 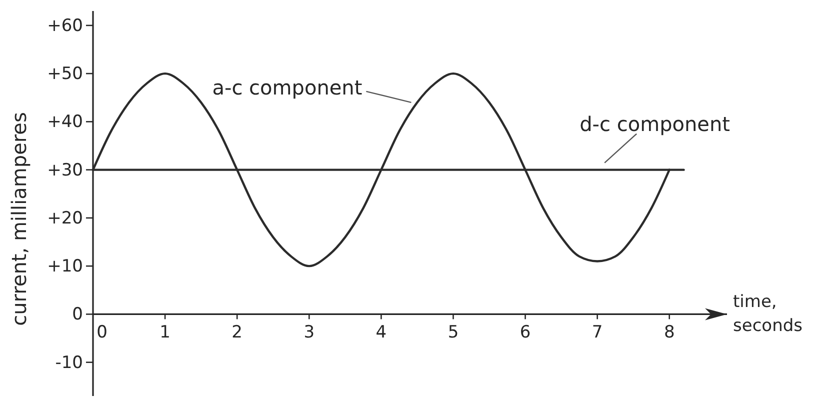 I want to click on x-tick-label: 8, so click(x=669, y=332).